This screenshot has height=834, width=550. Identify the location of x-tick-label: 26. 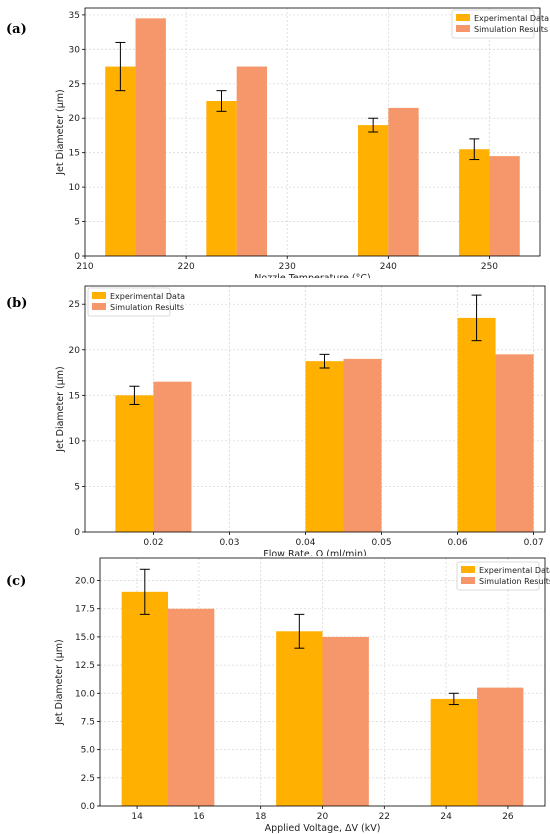
(508, 817).